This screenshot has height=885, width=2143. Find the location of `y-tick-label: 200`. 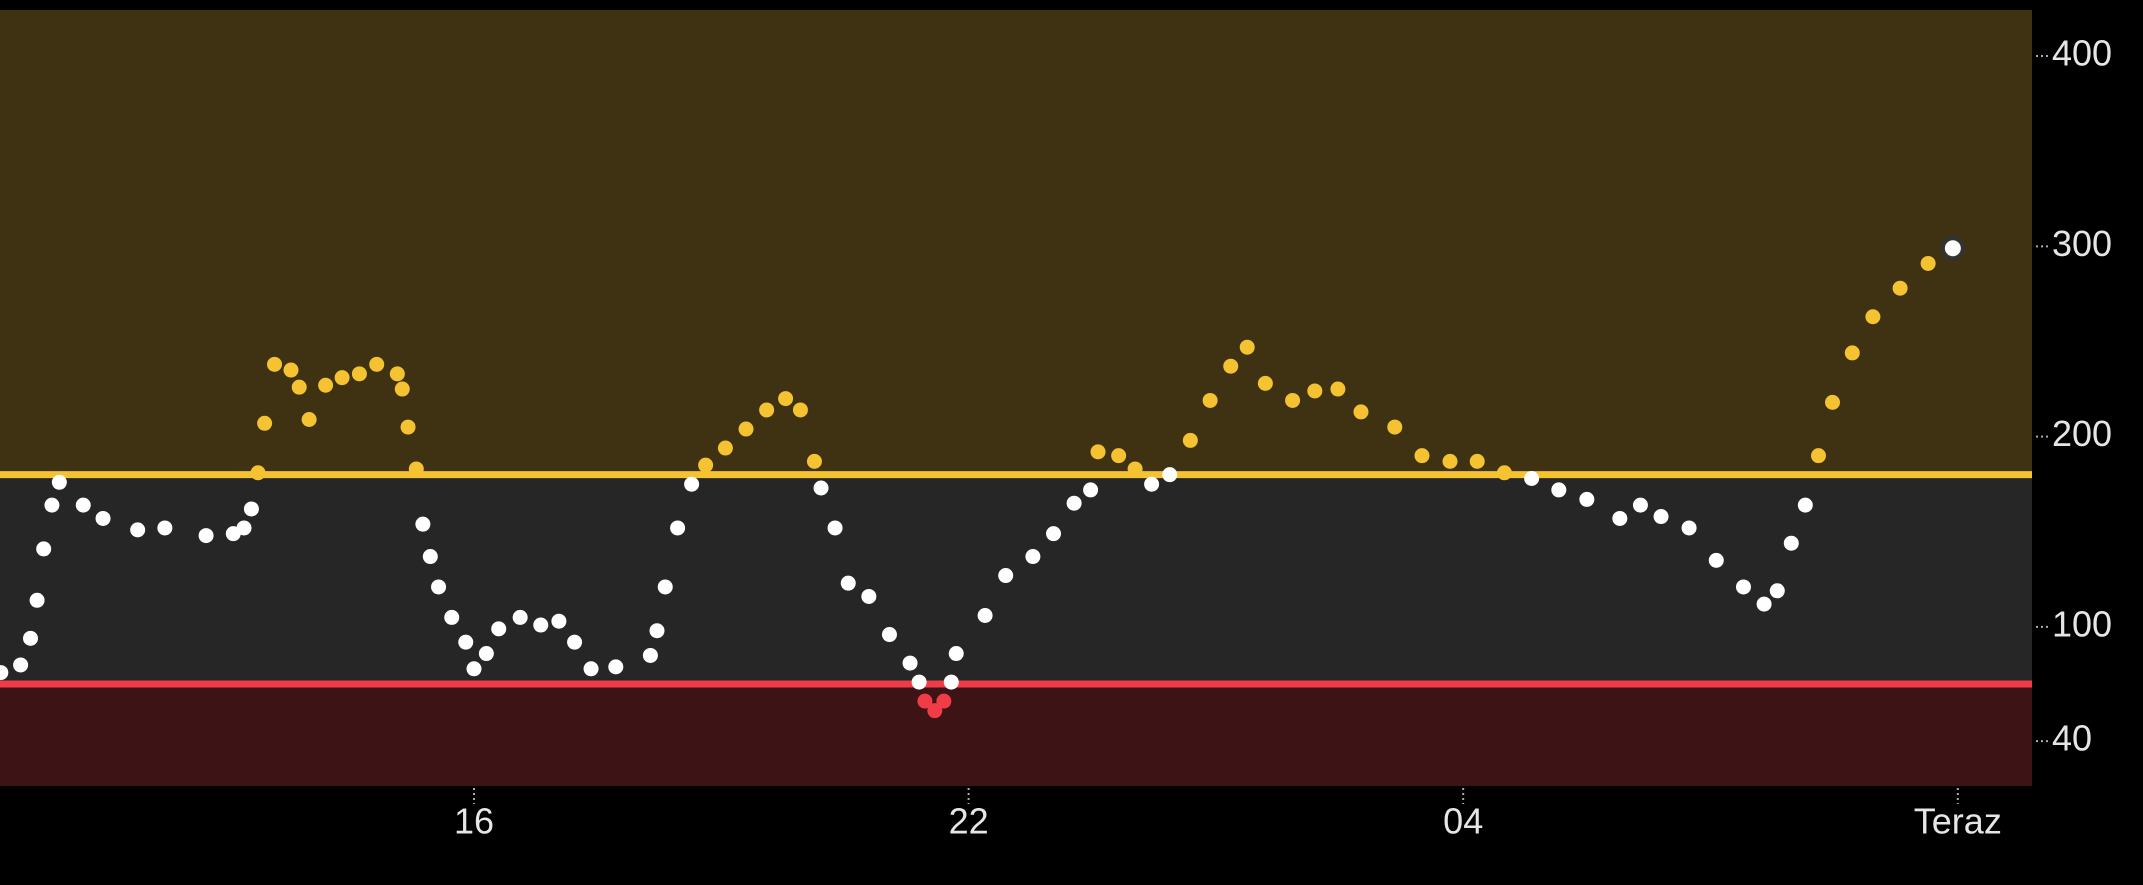

y-tick-label: 200 is located at coordinates (2082, 433).